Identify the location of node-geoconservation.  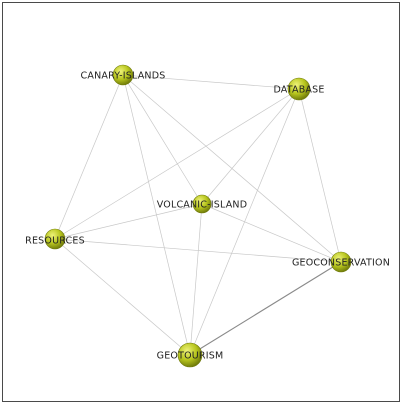
(341, 262).